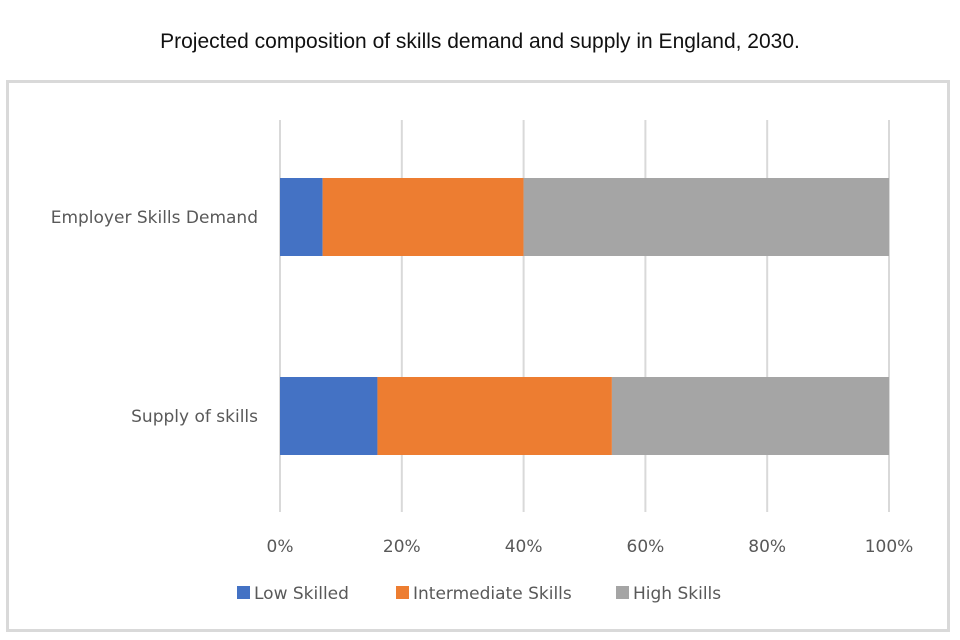 This screenshot has height=640, width=960. Describe the element at coordinates (402, 547) in the screenshot. I see `x-tick-label: 20%` at that location.